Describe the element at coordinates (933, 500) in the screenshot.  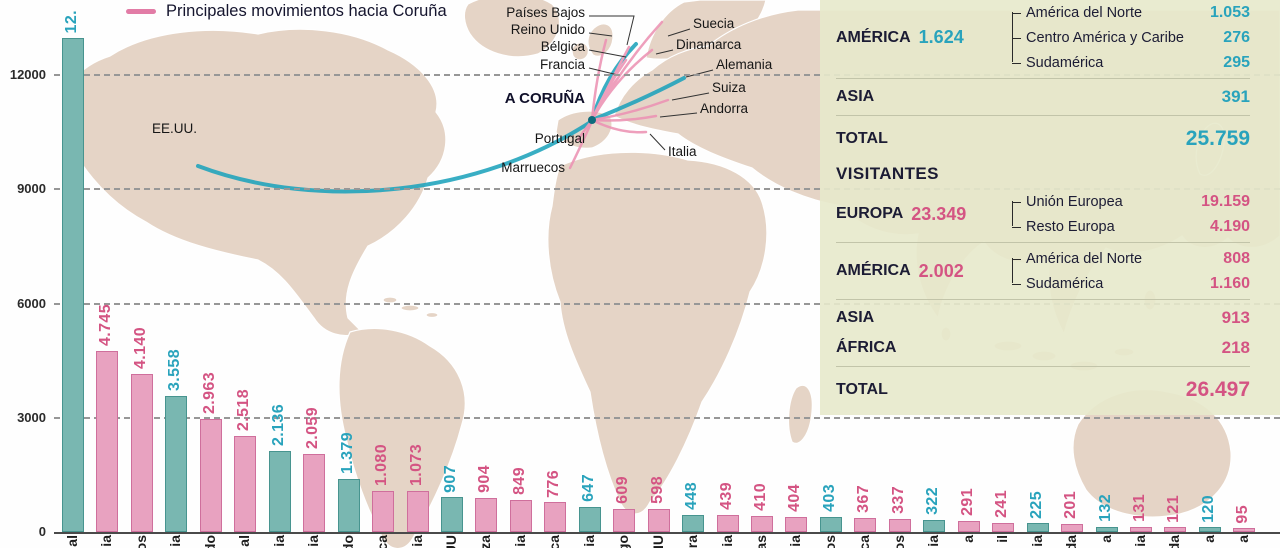
I see `bar-value-label: 322` at that location.